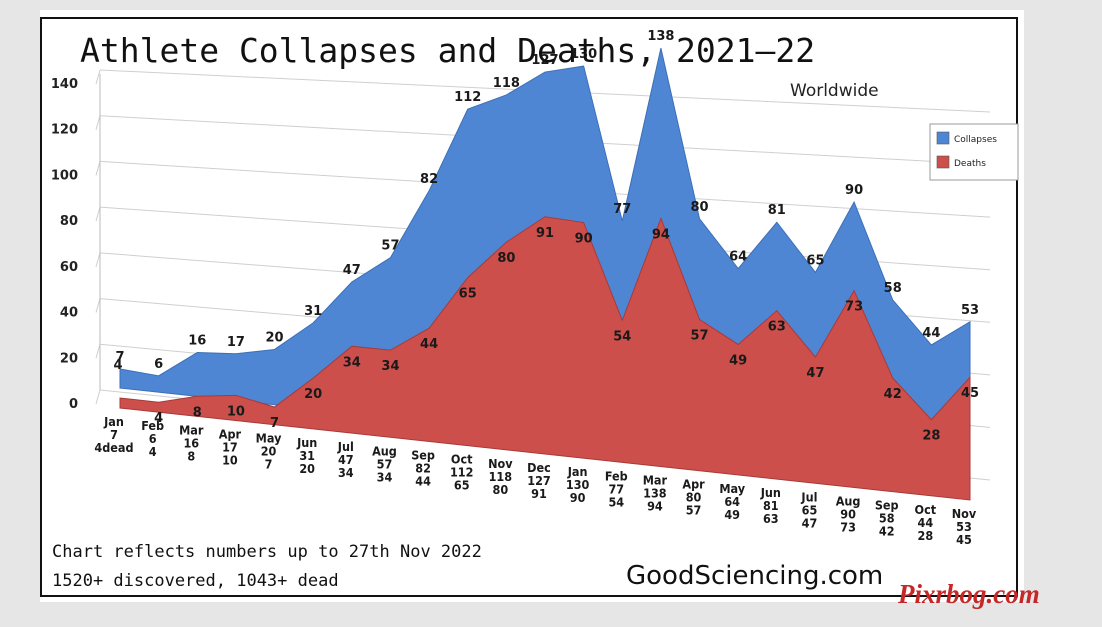  What do you see at coordinates (926, 509) in the screenshot?
I see `category-label: Oct` at bounding box center [926, 509].